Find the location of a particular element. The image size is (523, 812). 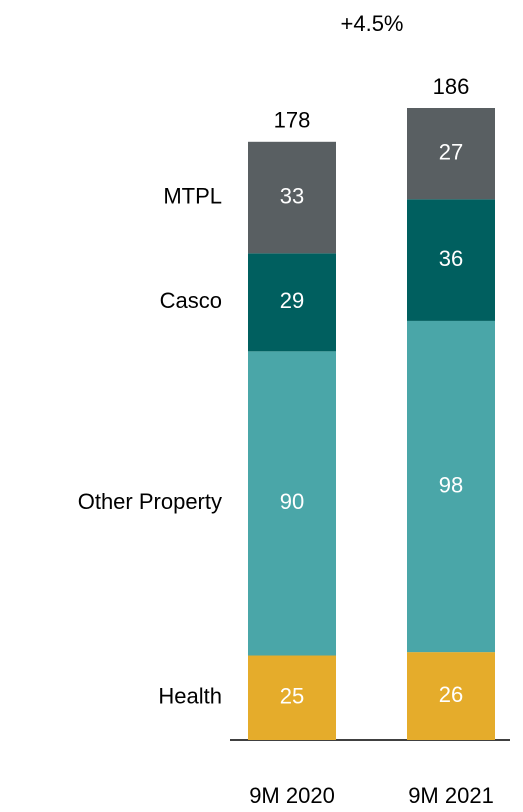

value-label: 29 is located at coordinates (292, 300).